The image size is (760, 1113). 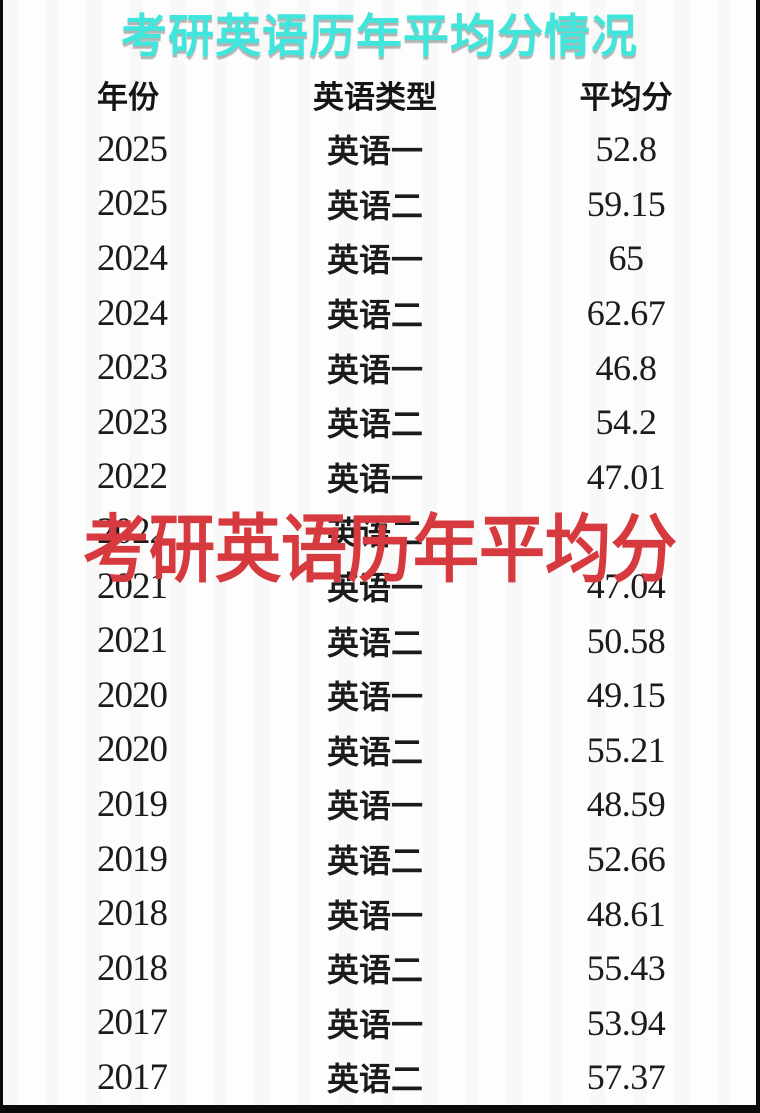 I want to click on table-cell-score: 62.67, so click(x=626, y=313).